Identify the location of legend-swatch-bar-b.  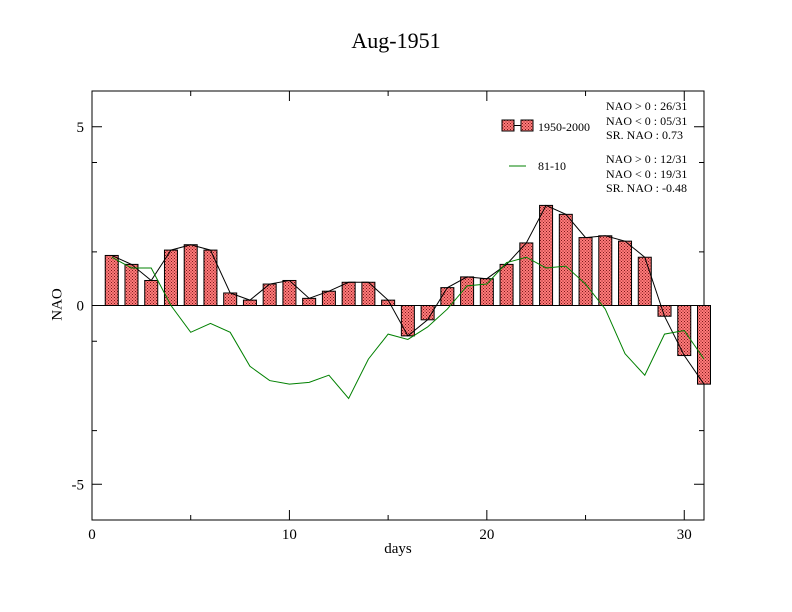
(527, 125).